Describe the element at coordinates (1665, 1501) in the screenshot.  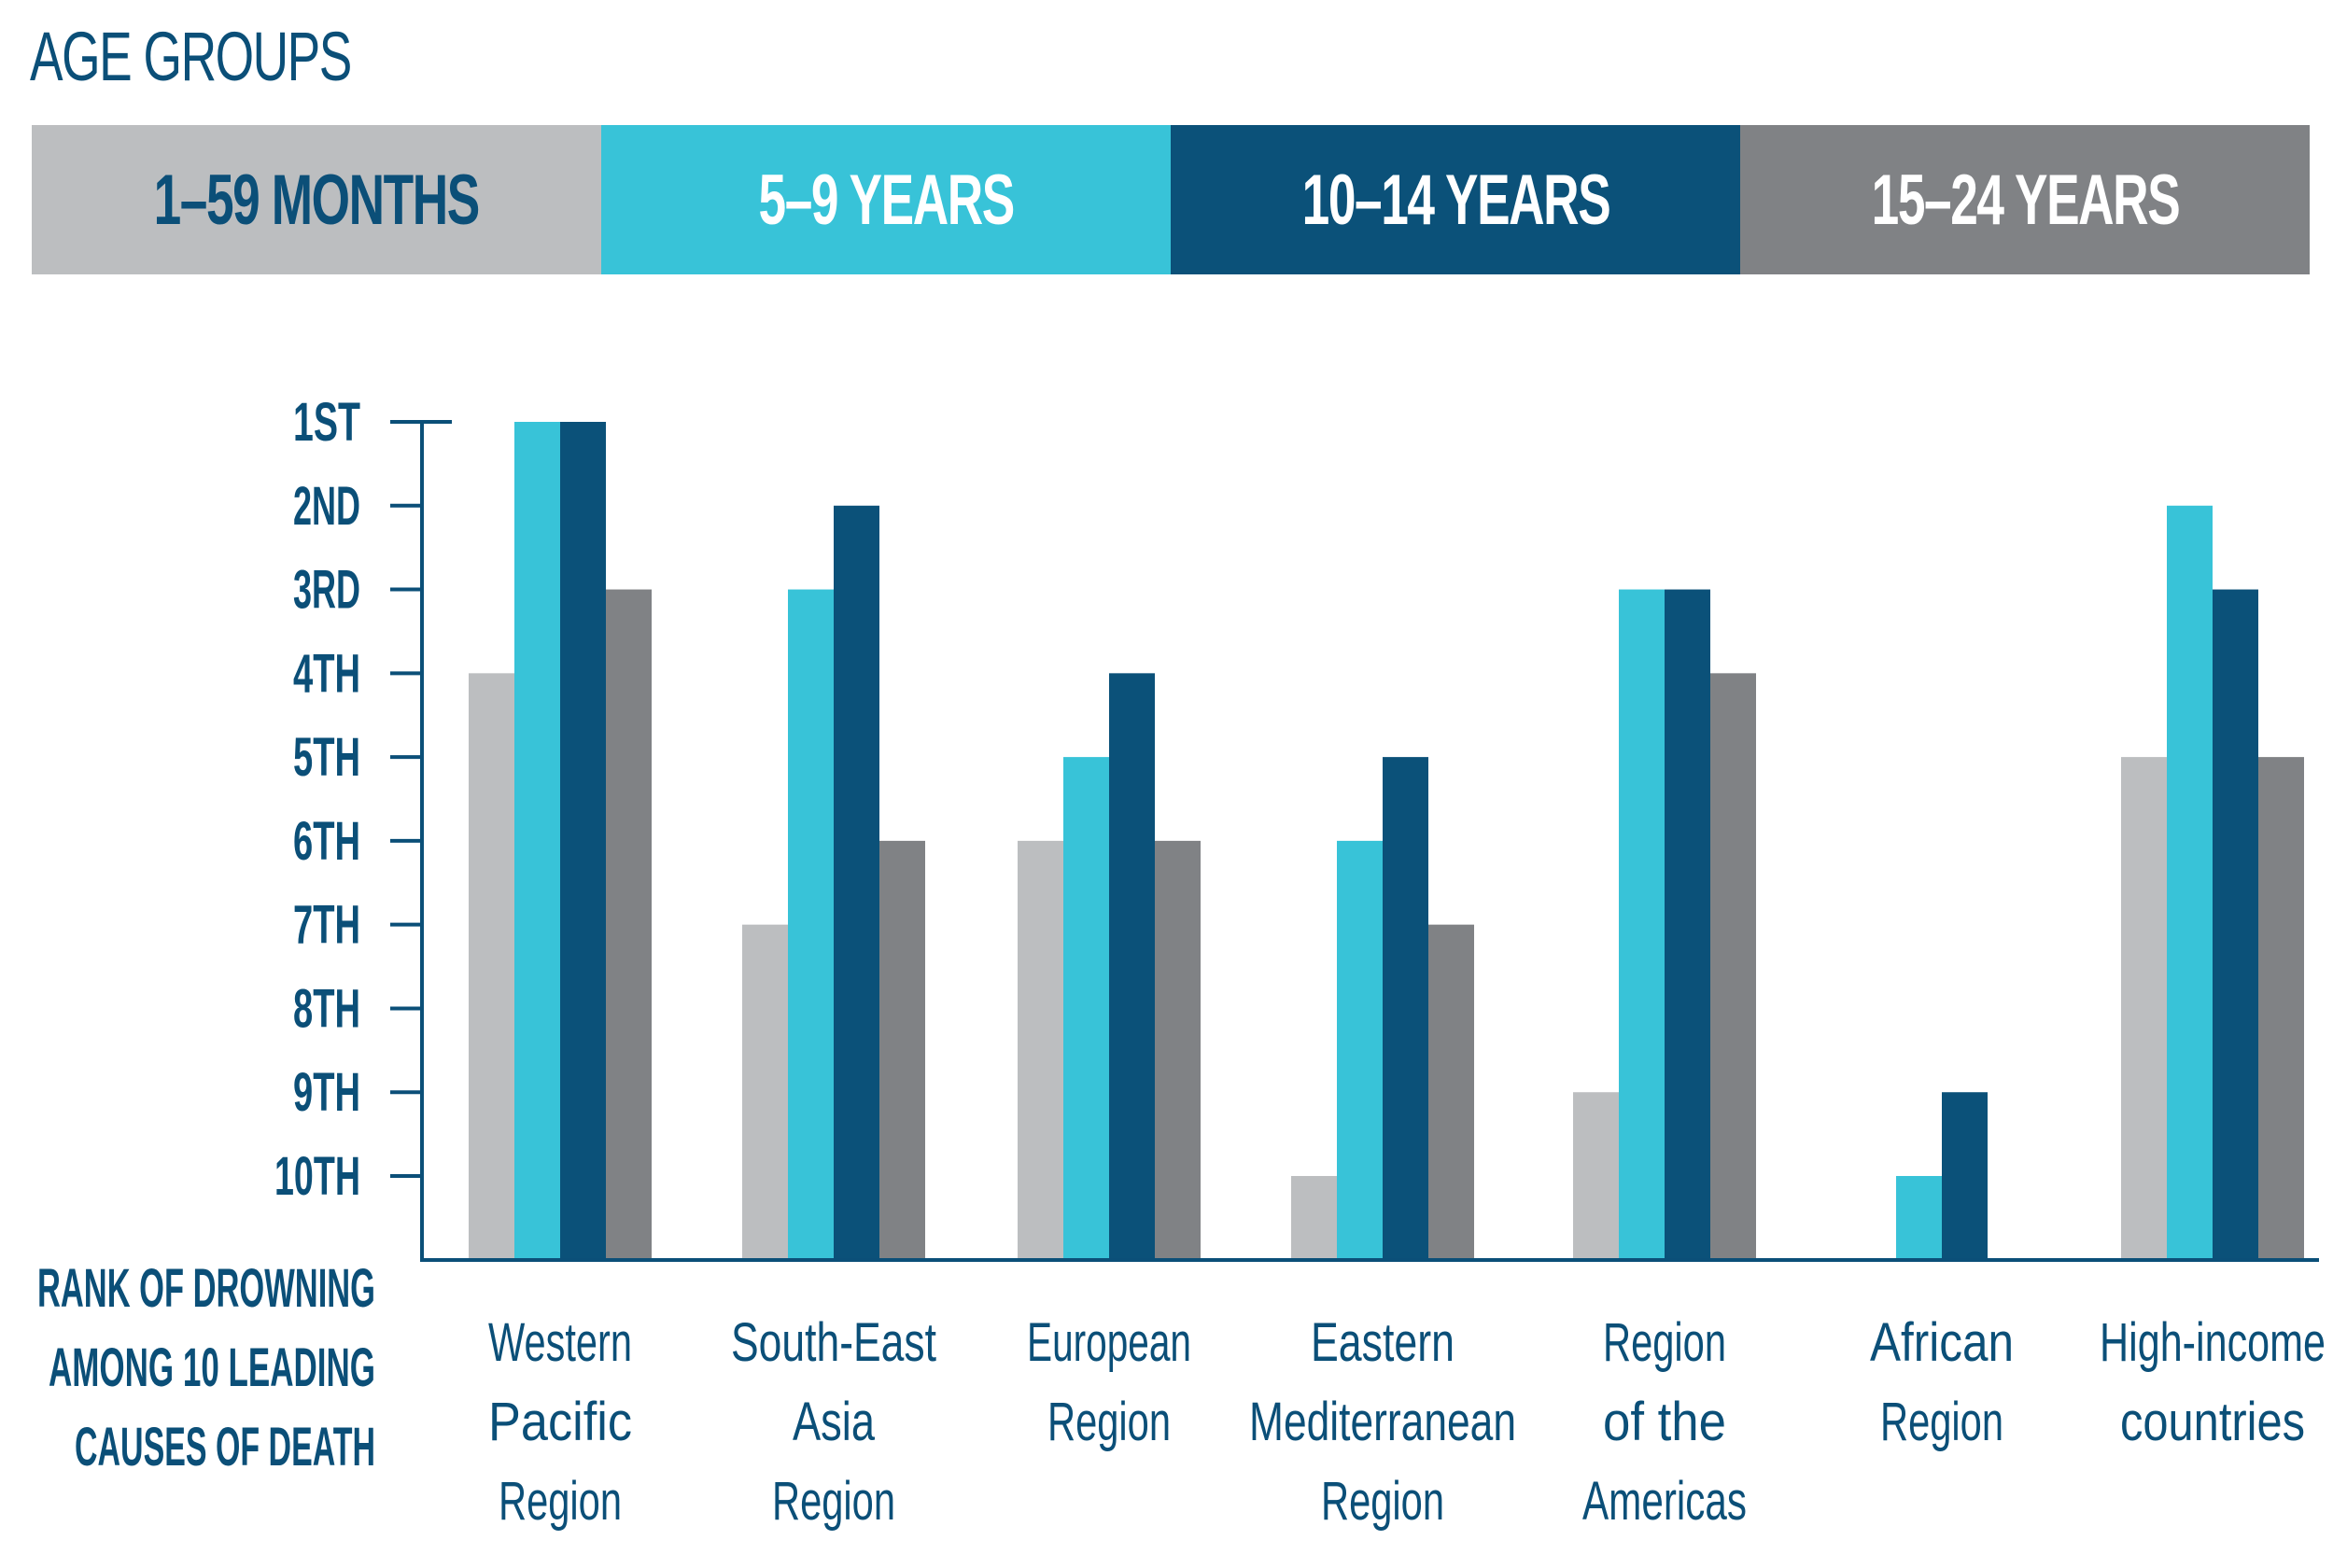
I see `x-category-label: Americas` at that location.